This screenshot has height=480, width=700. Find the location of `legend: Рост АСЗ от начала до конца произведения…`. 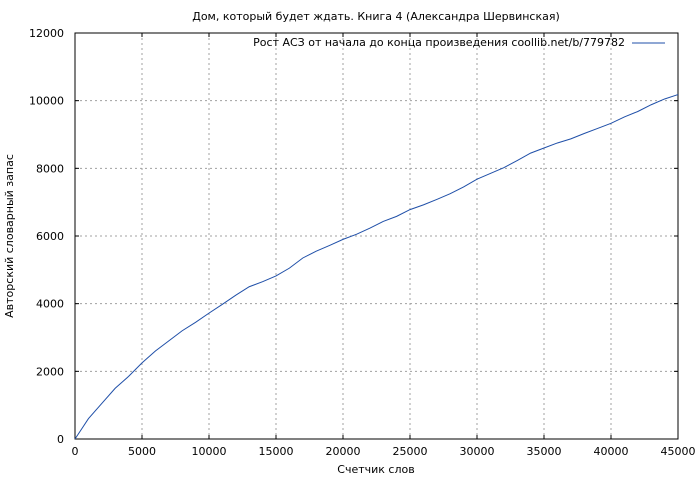

legend: Рост АСЗ от начала до конца произведения… is located at coordinates (459, 42).